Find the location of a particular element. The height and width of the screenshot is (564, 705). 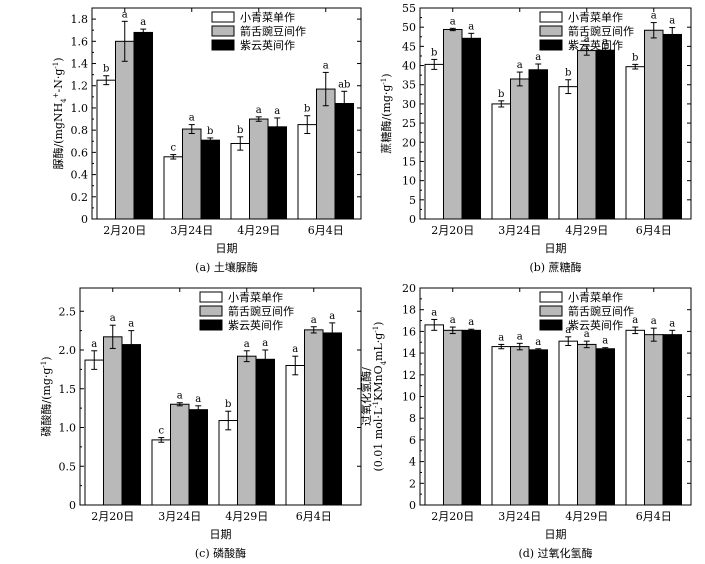

y-tick-label: 1.5 is located at coordinates (68, 389).